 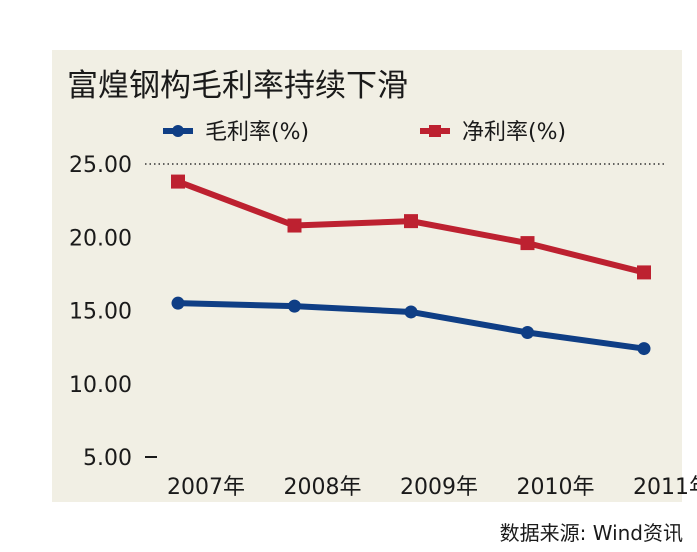 I want to click on y-tick-label: 10.00, so click(x=100, y=385).